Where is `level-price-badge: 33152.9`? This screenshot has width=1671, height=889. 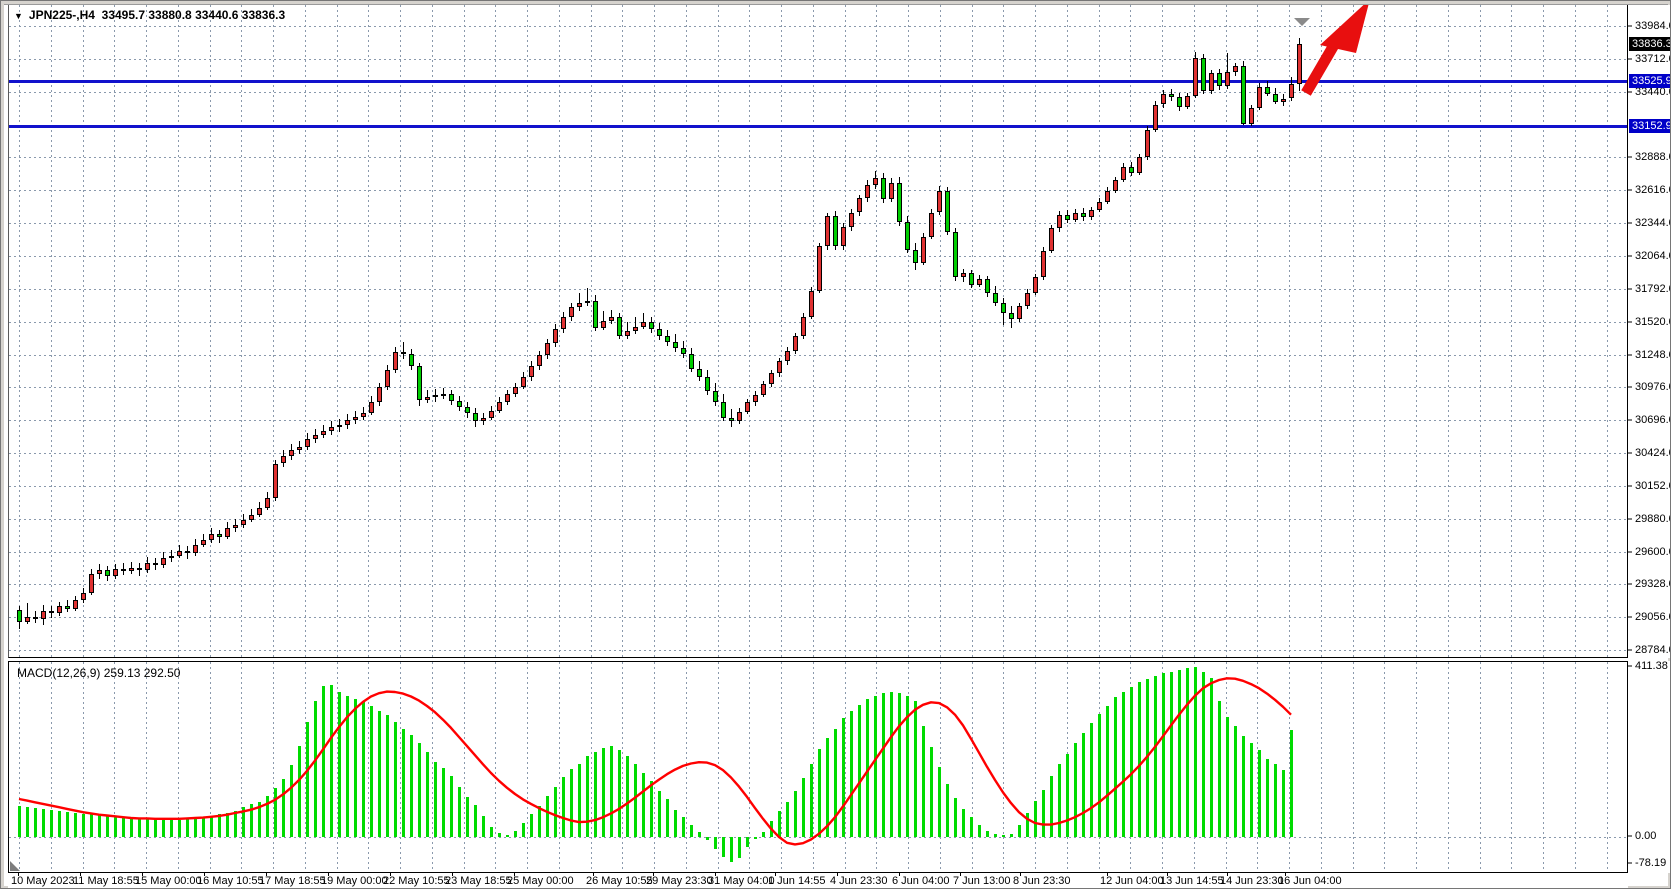
level-price-badge: 33152.9 is located at coordinates (1649, 126).